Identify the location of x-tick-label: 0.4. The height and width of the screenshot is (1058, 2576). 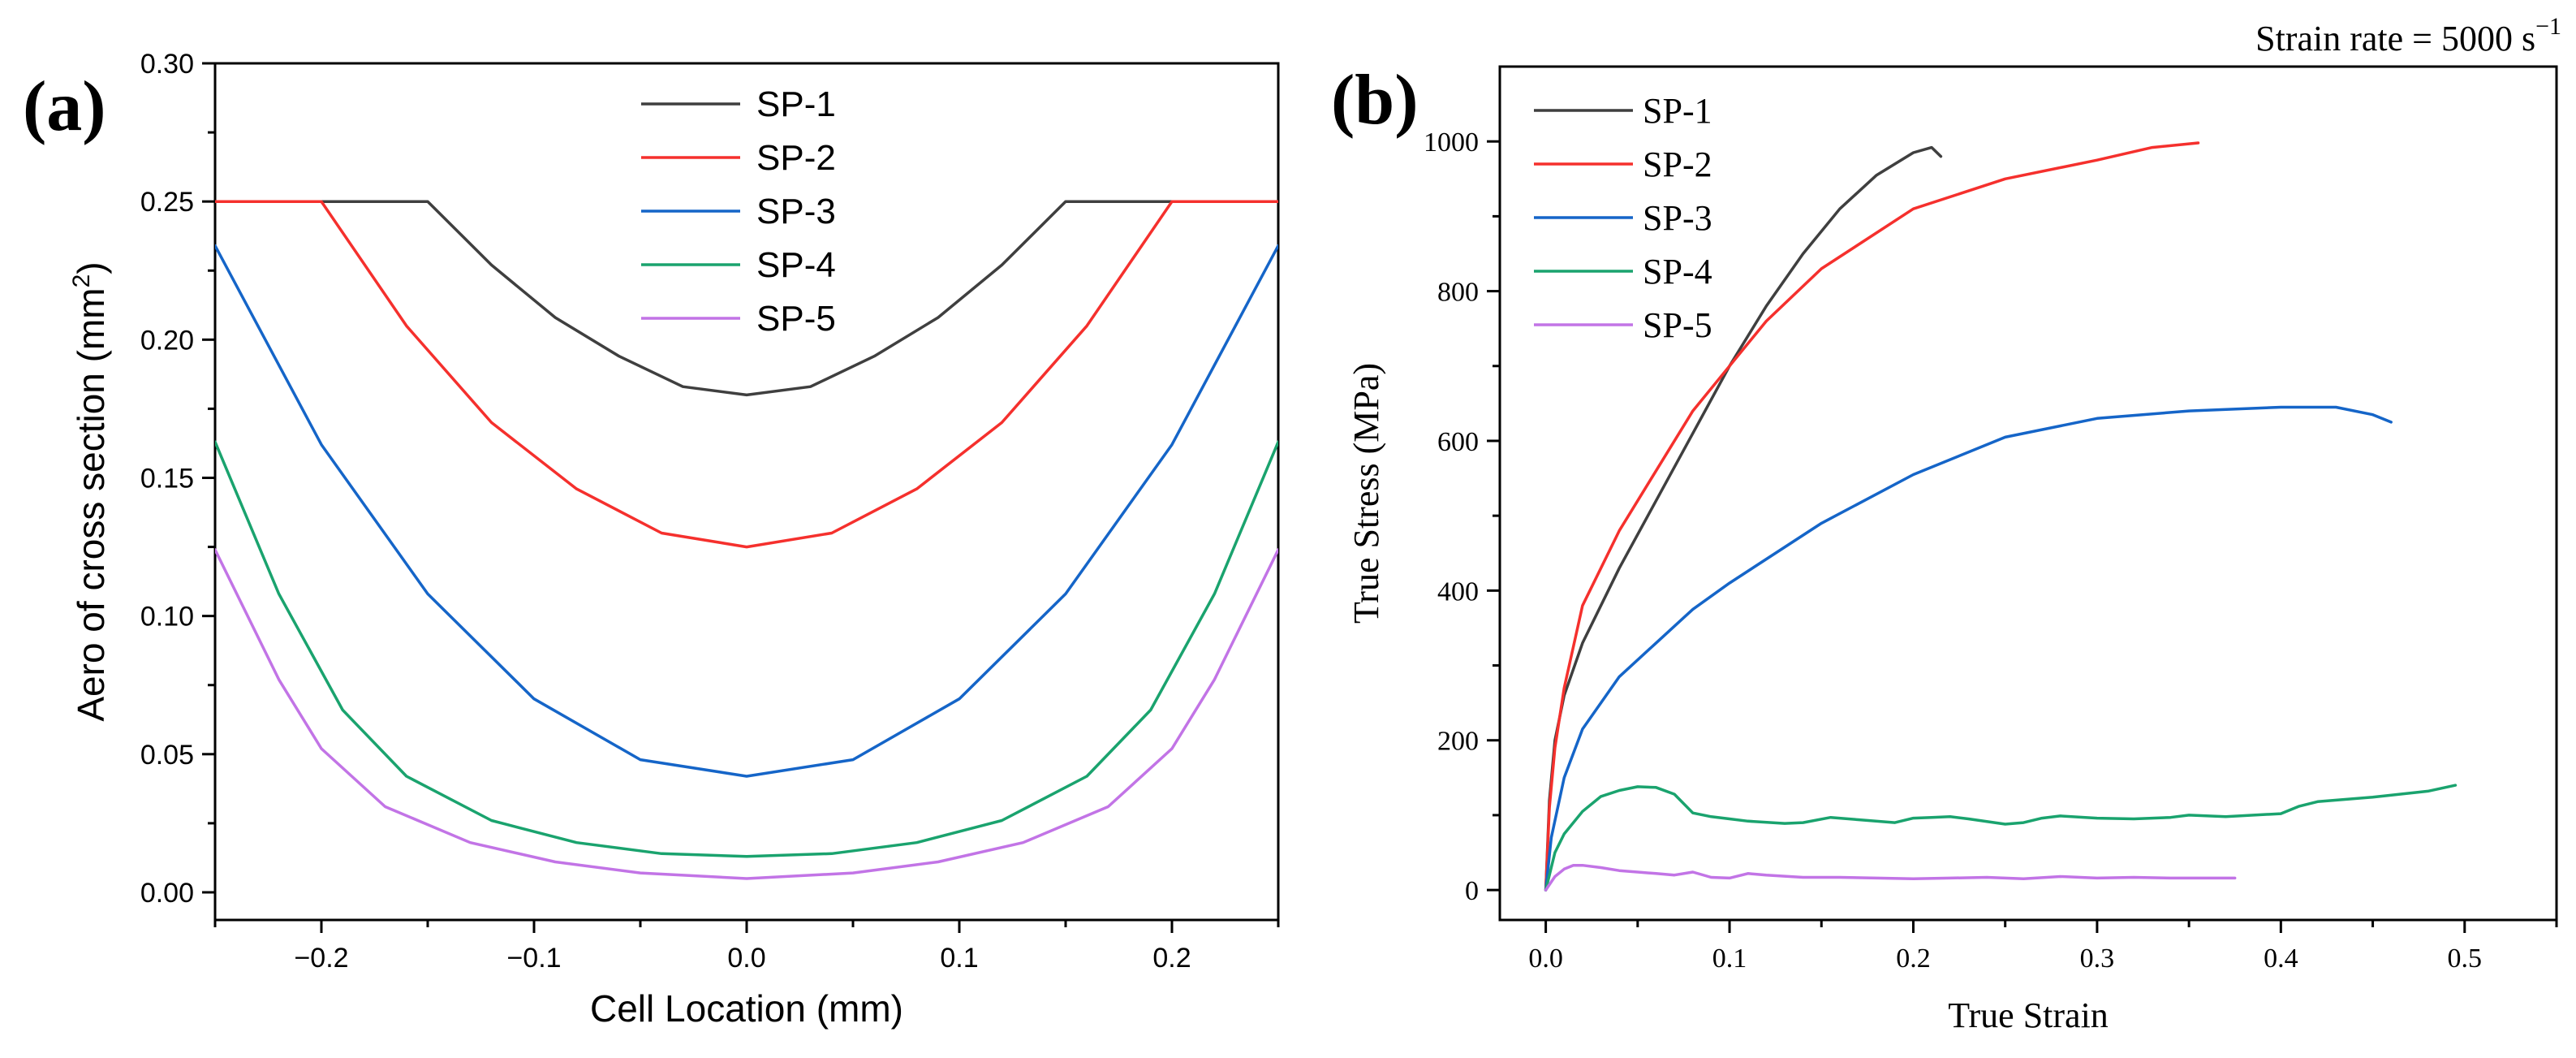
(2281, 959).